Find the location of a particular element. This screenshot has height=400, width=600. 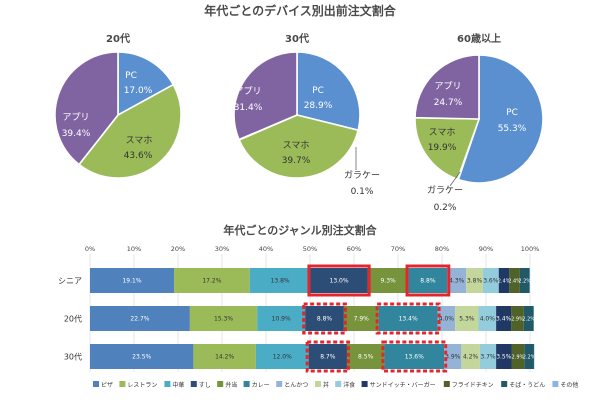

segment-value: 13.8% is located at coordinates (280, 281).